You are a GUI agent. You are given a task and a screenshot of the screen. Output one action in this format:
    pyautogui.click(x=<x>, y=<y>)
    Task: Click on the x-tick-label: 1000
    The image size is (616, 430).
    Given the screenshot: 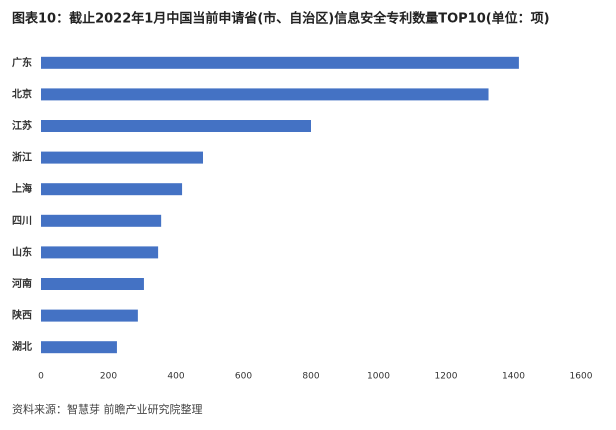 What is the action you would take?
    pyautogui.click(x=378, y=377)
    